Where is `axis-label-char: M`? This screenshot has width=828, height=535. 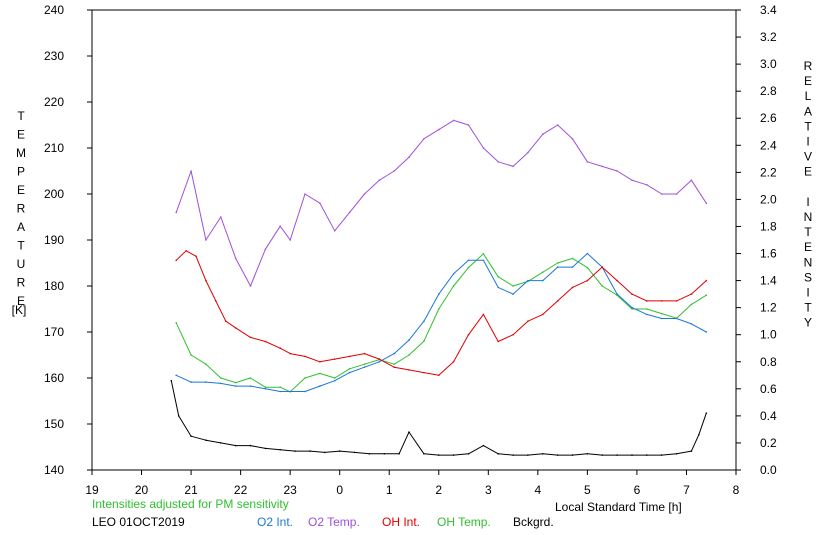
axis-label-char: M is located at coordinates (21, 153).